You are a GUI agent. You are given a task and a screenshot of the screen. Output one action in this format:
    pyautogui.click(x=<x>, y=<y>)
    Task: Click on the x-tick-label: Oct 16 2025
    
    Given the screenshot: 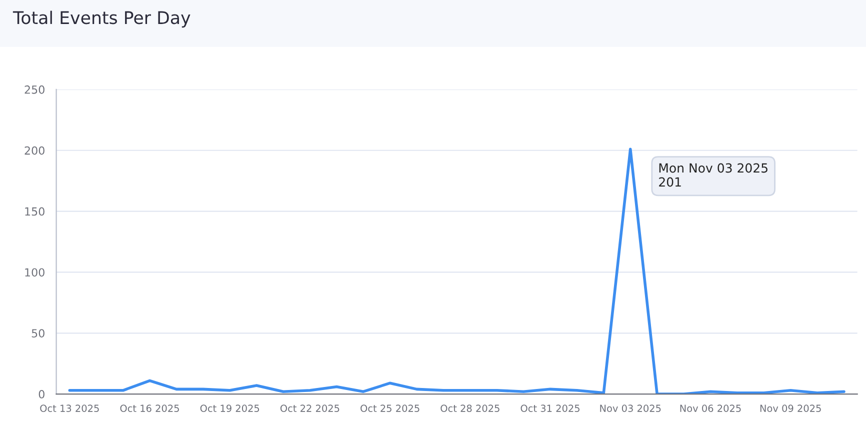 What is the action you would take?
    pyautogui.click(x=149, y=408)
    